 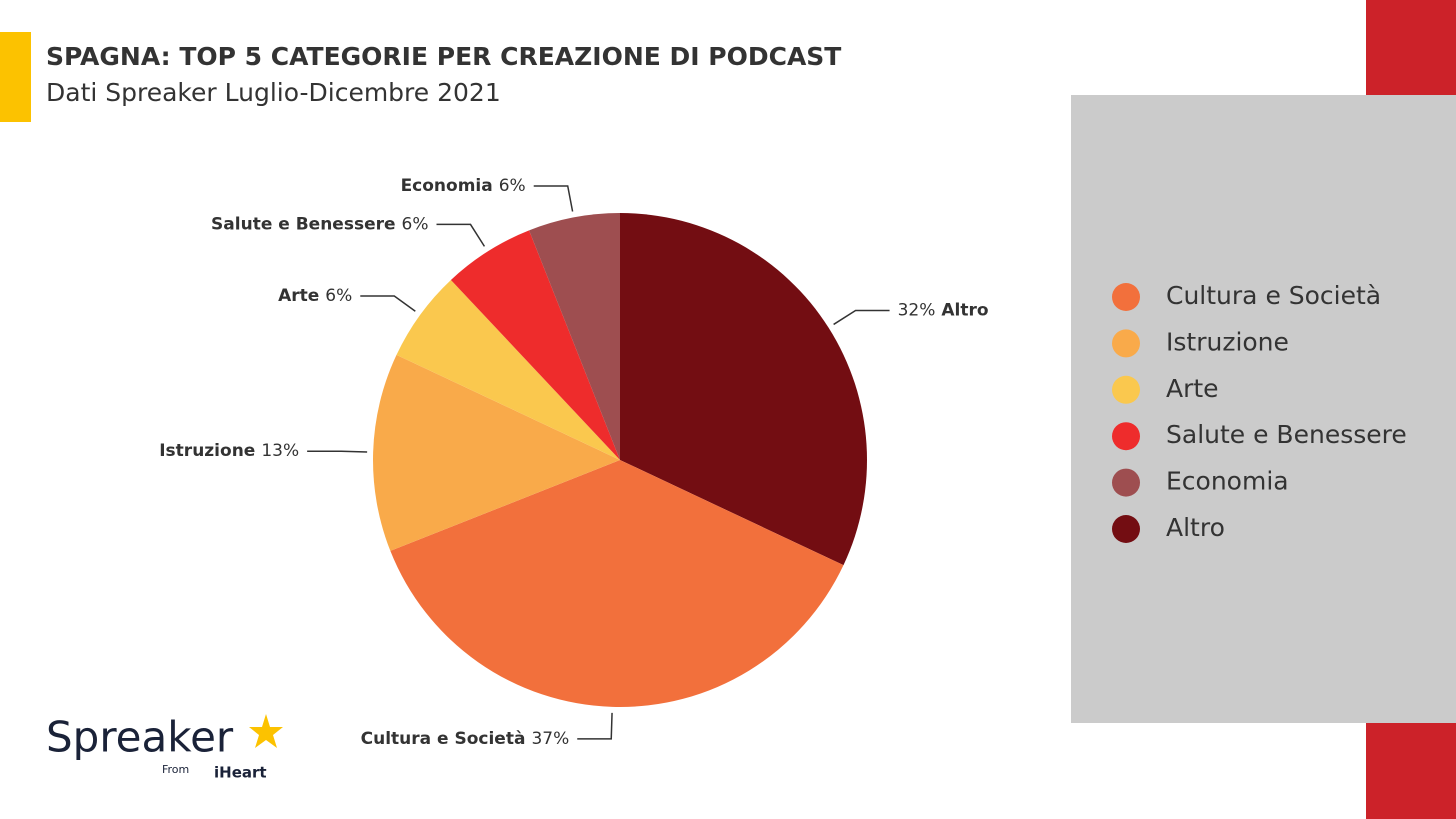 What do you see at coordinates (1227, 481) in the screenshot?
I see `legend-label: Economia` at bounding box center [1227, 481].